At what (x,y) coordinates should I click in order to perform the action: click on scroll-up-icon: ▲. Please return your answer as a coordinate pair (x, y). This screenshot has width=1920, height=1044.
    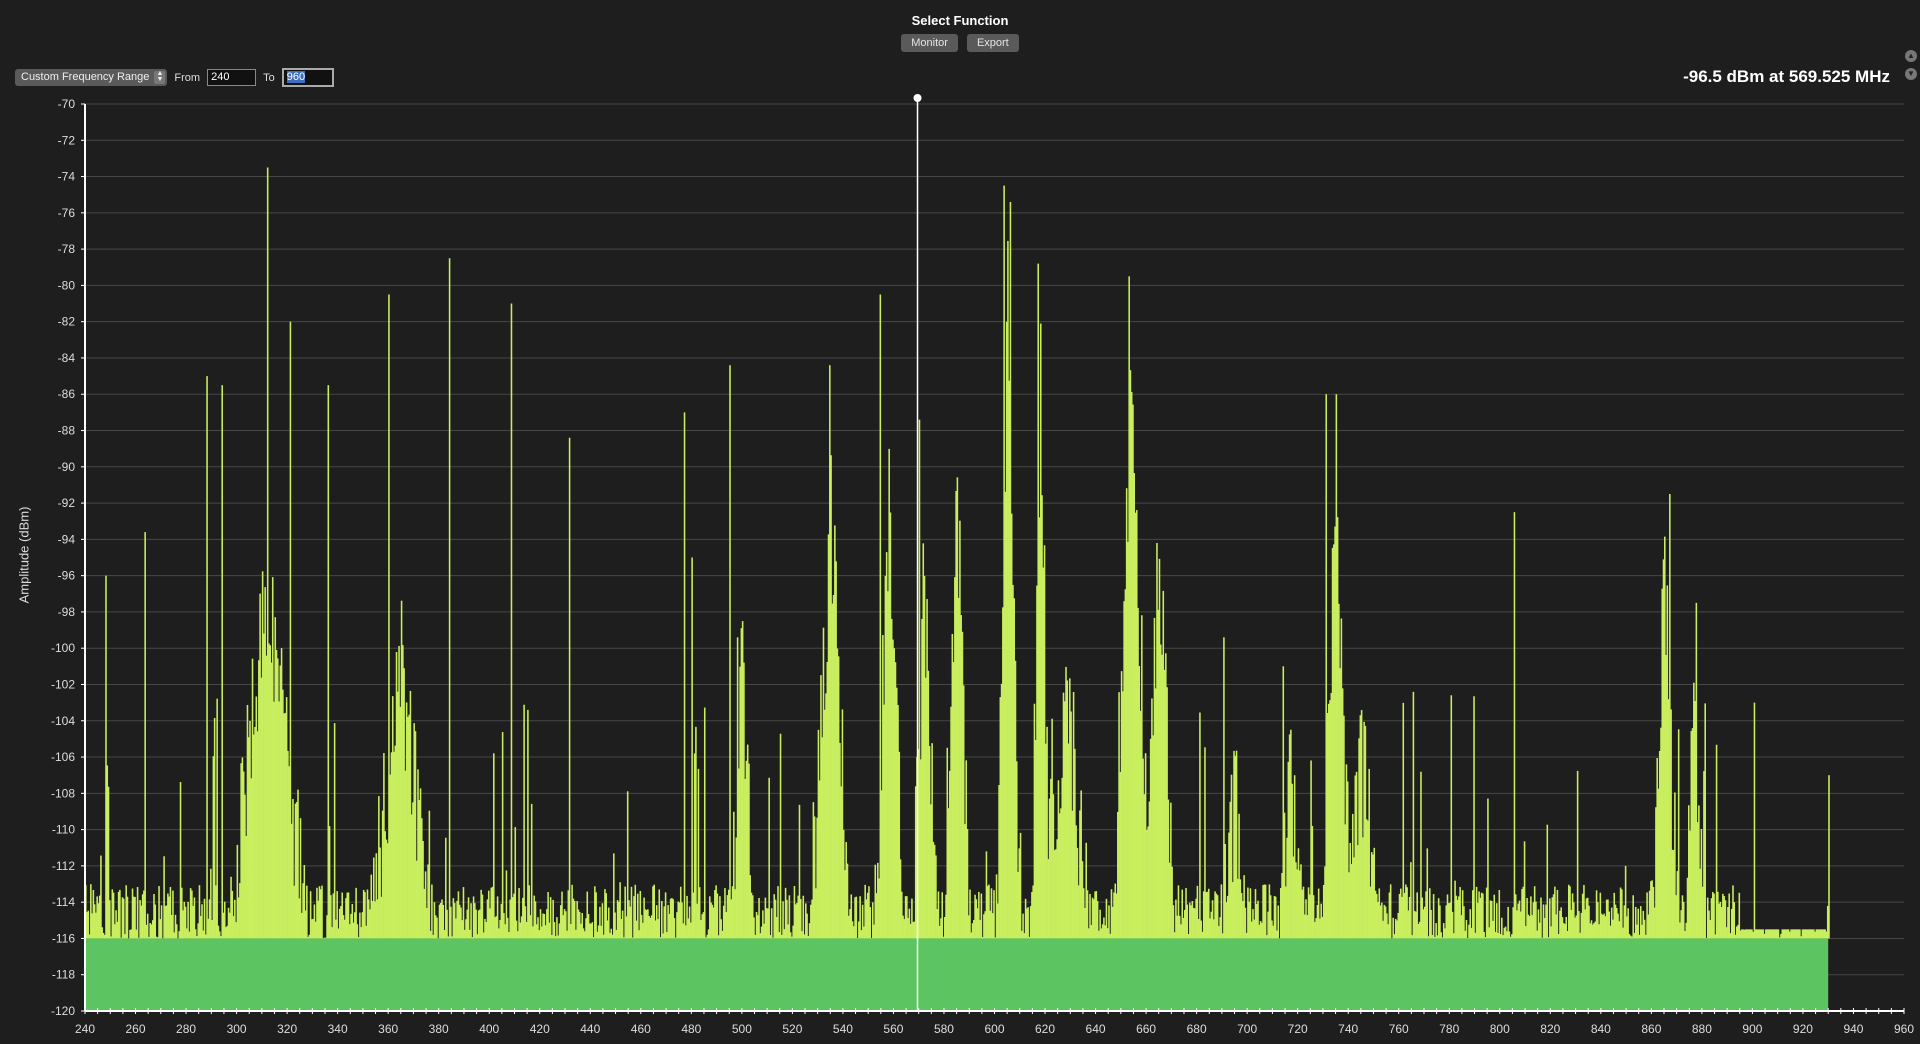
    Looking at the image, I should click on (1911, 56).